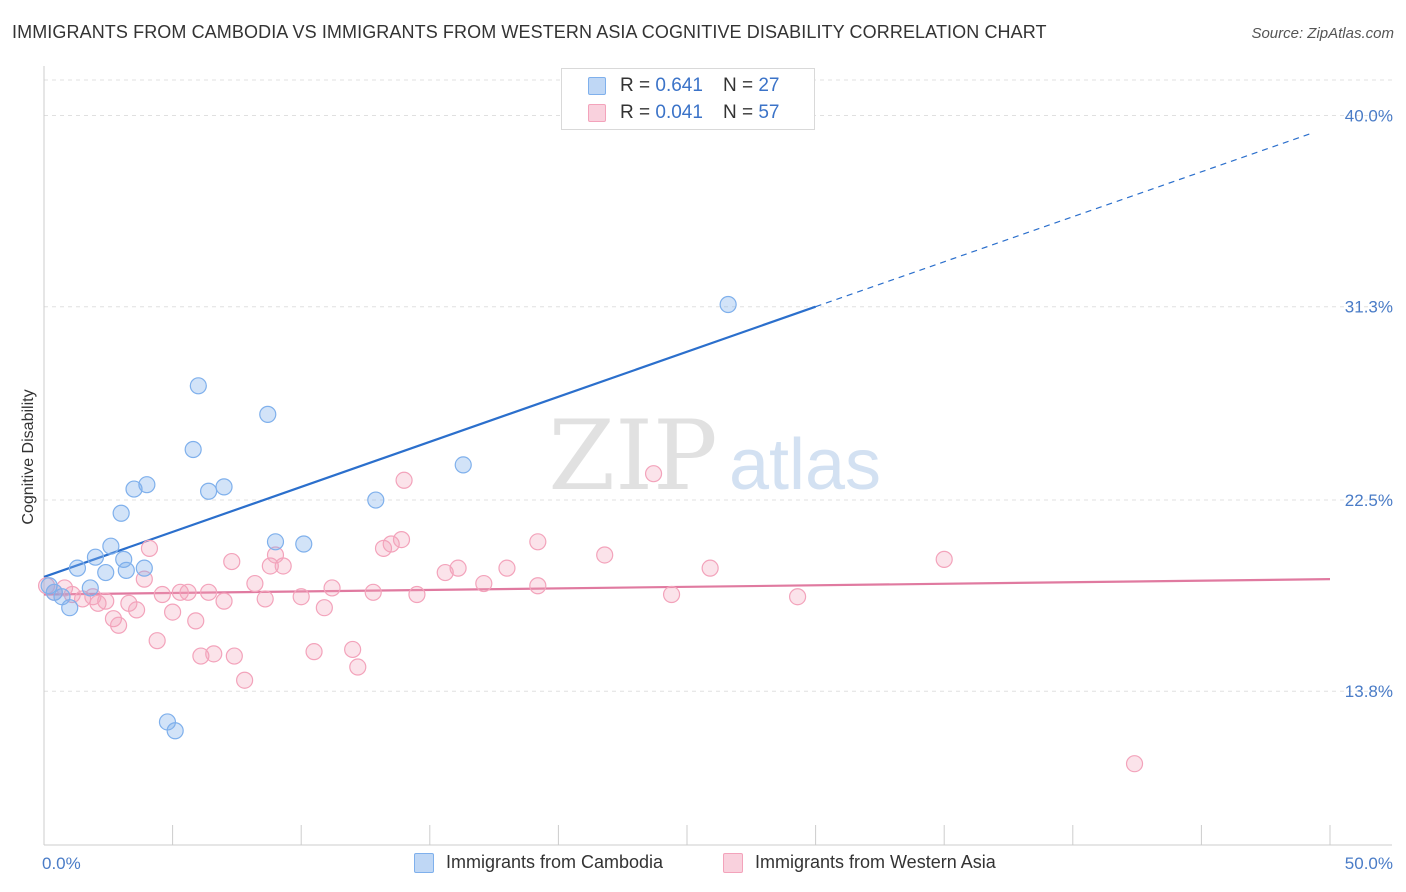 The height and width of the screenshot is (892, 1406). Describe the element at coordinates (769, 85) in the screenshot. I see `n-value: 27` at that location.